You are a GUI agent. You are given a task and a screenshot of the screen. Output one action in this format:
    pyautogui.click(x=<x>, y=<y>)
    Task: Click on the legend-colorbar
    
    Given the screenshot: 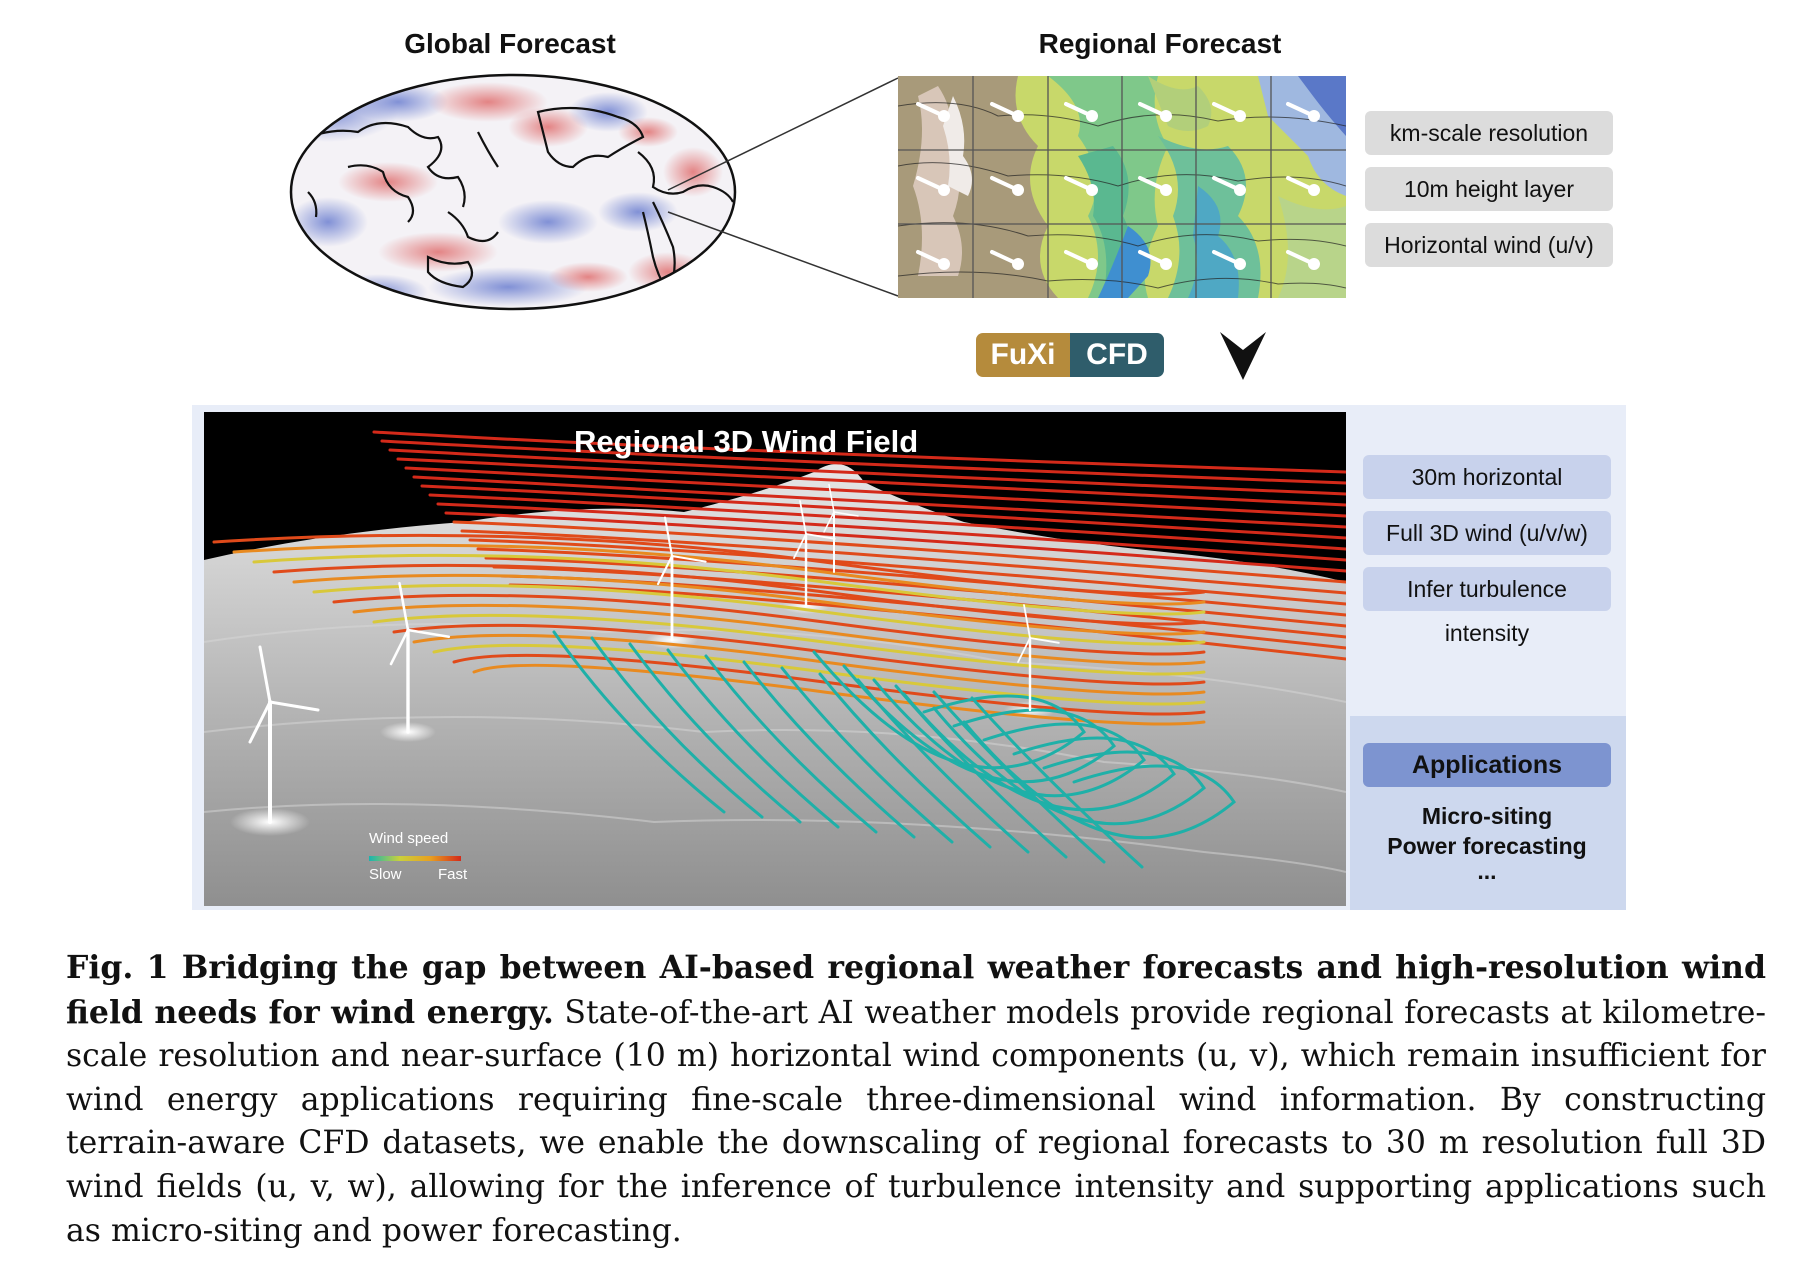 What is the action you would take?
    pyautogui.click(x=415, y=858)
    